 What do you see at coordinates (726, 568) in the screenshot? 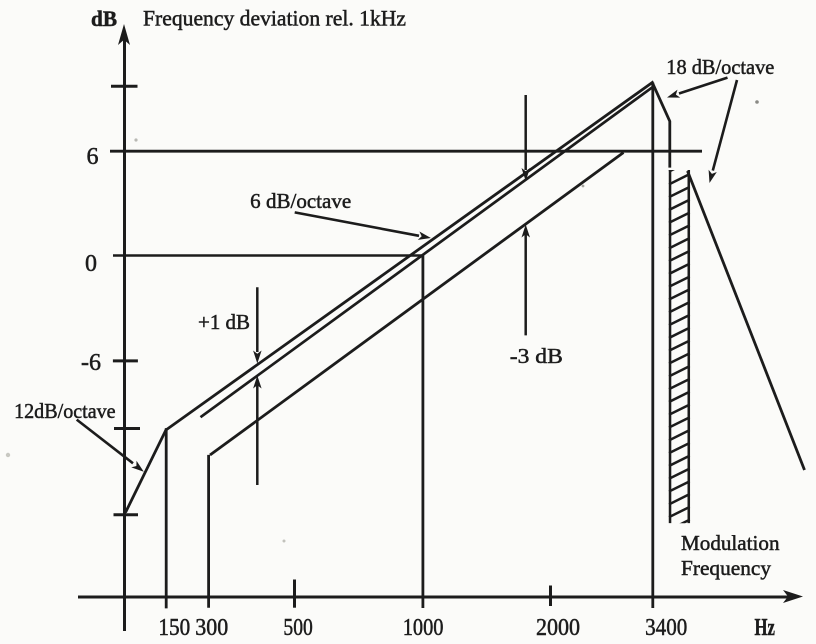
I see `svg-text: Frequency` at bounding box center [726, 568].